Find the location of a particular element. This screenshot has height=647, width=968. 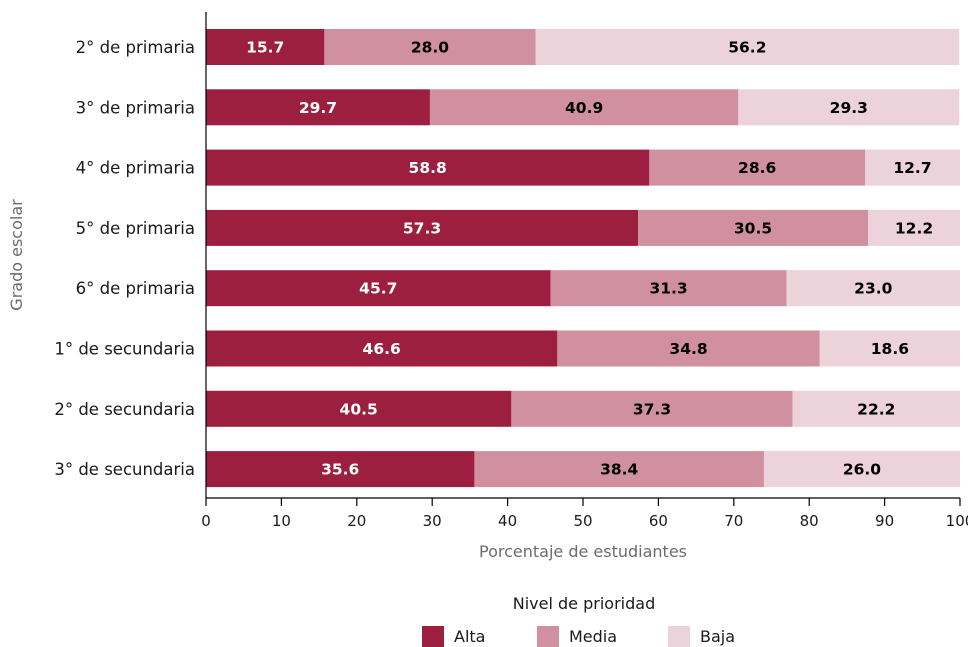

bar-label-media-2: 28.6 is located at coordinates (757, 168).